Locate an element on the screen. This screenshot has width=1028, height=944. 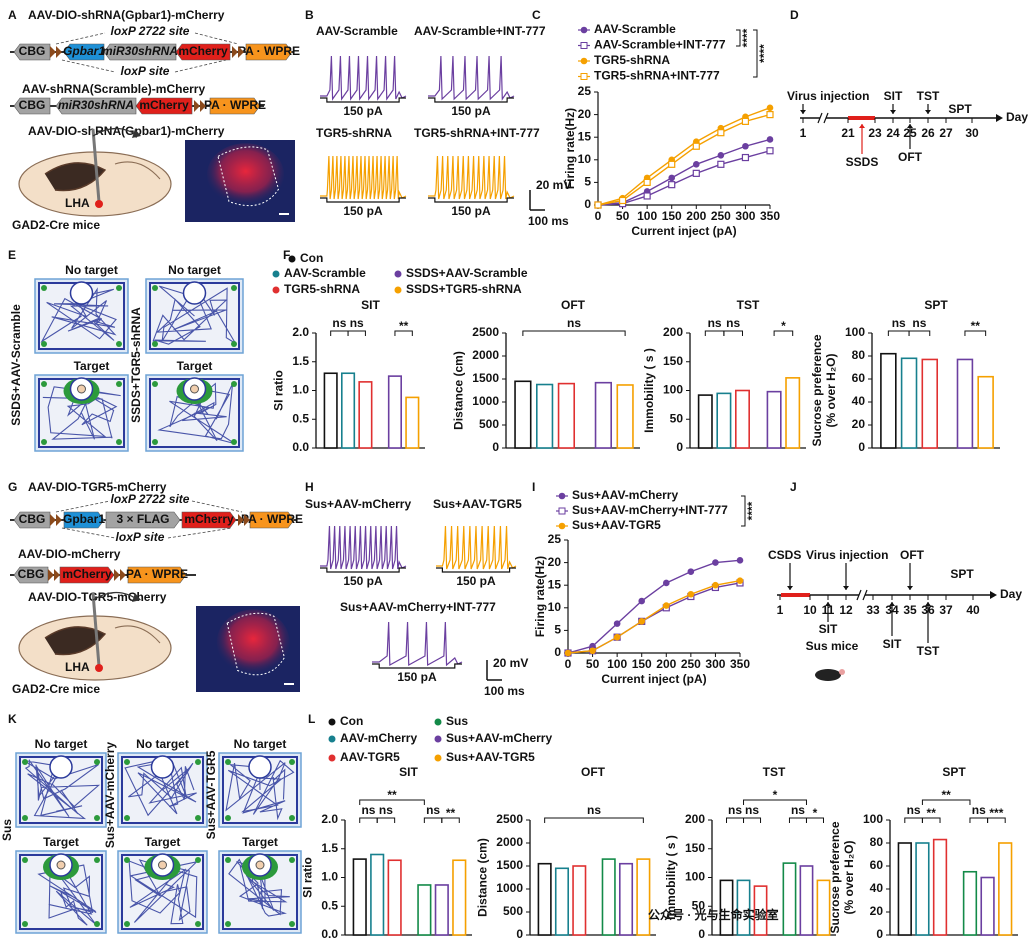
day-label: 26 is located at coordinates (928, 133).